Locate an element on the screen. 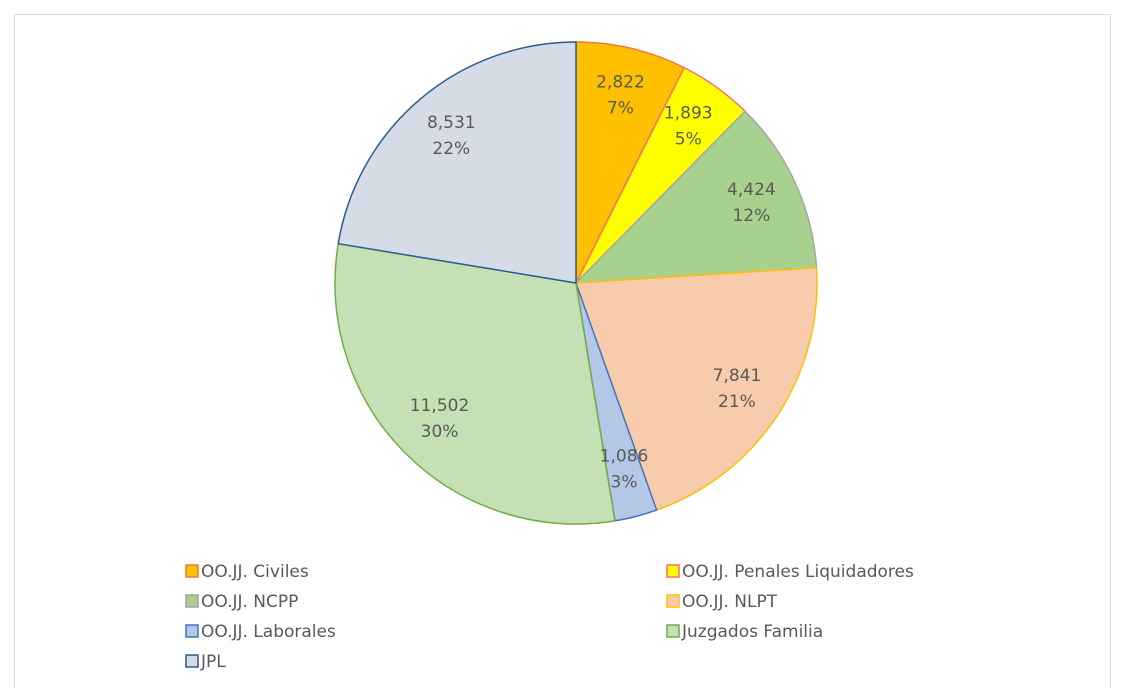 The width and height of the screenshot is (1125, 688). data-label-percent: 21% is located at coordinates (737, 402).